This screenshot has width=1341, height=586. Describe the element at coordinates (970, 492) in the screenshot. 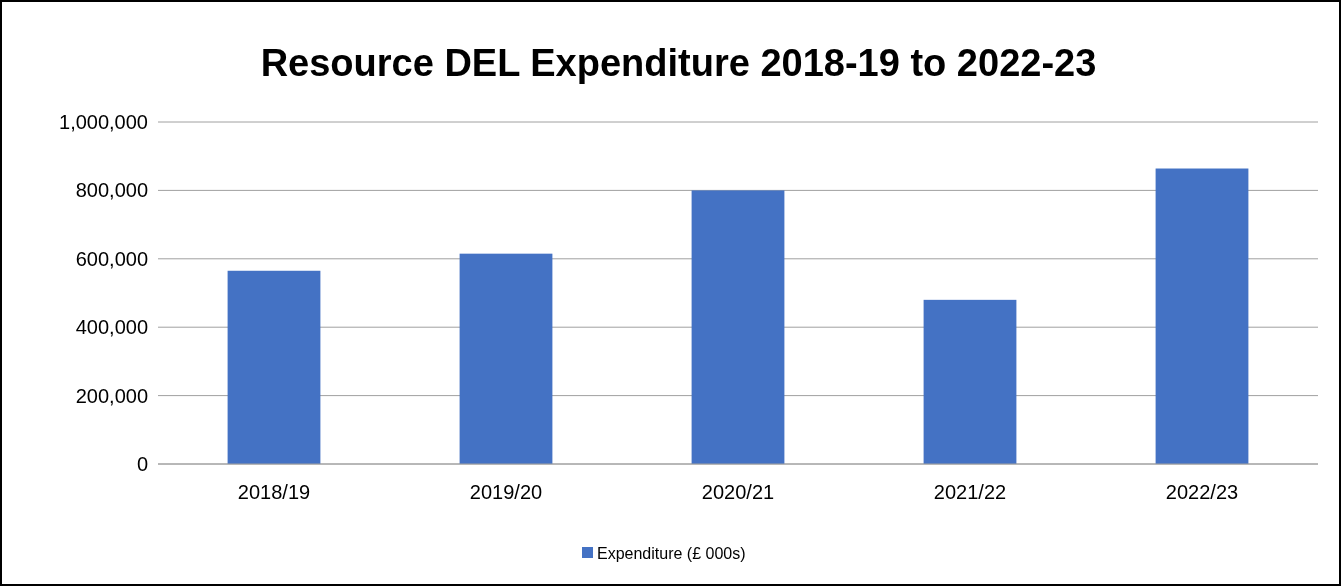

I see `x-tick-label: 2021/22` at that location.